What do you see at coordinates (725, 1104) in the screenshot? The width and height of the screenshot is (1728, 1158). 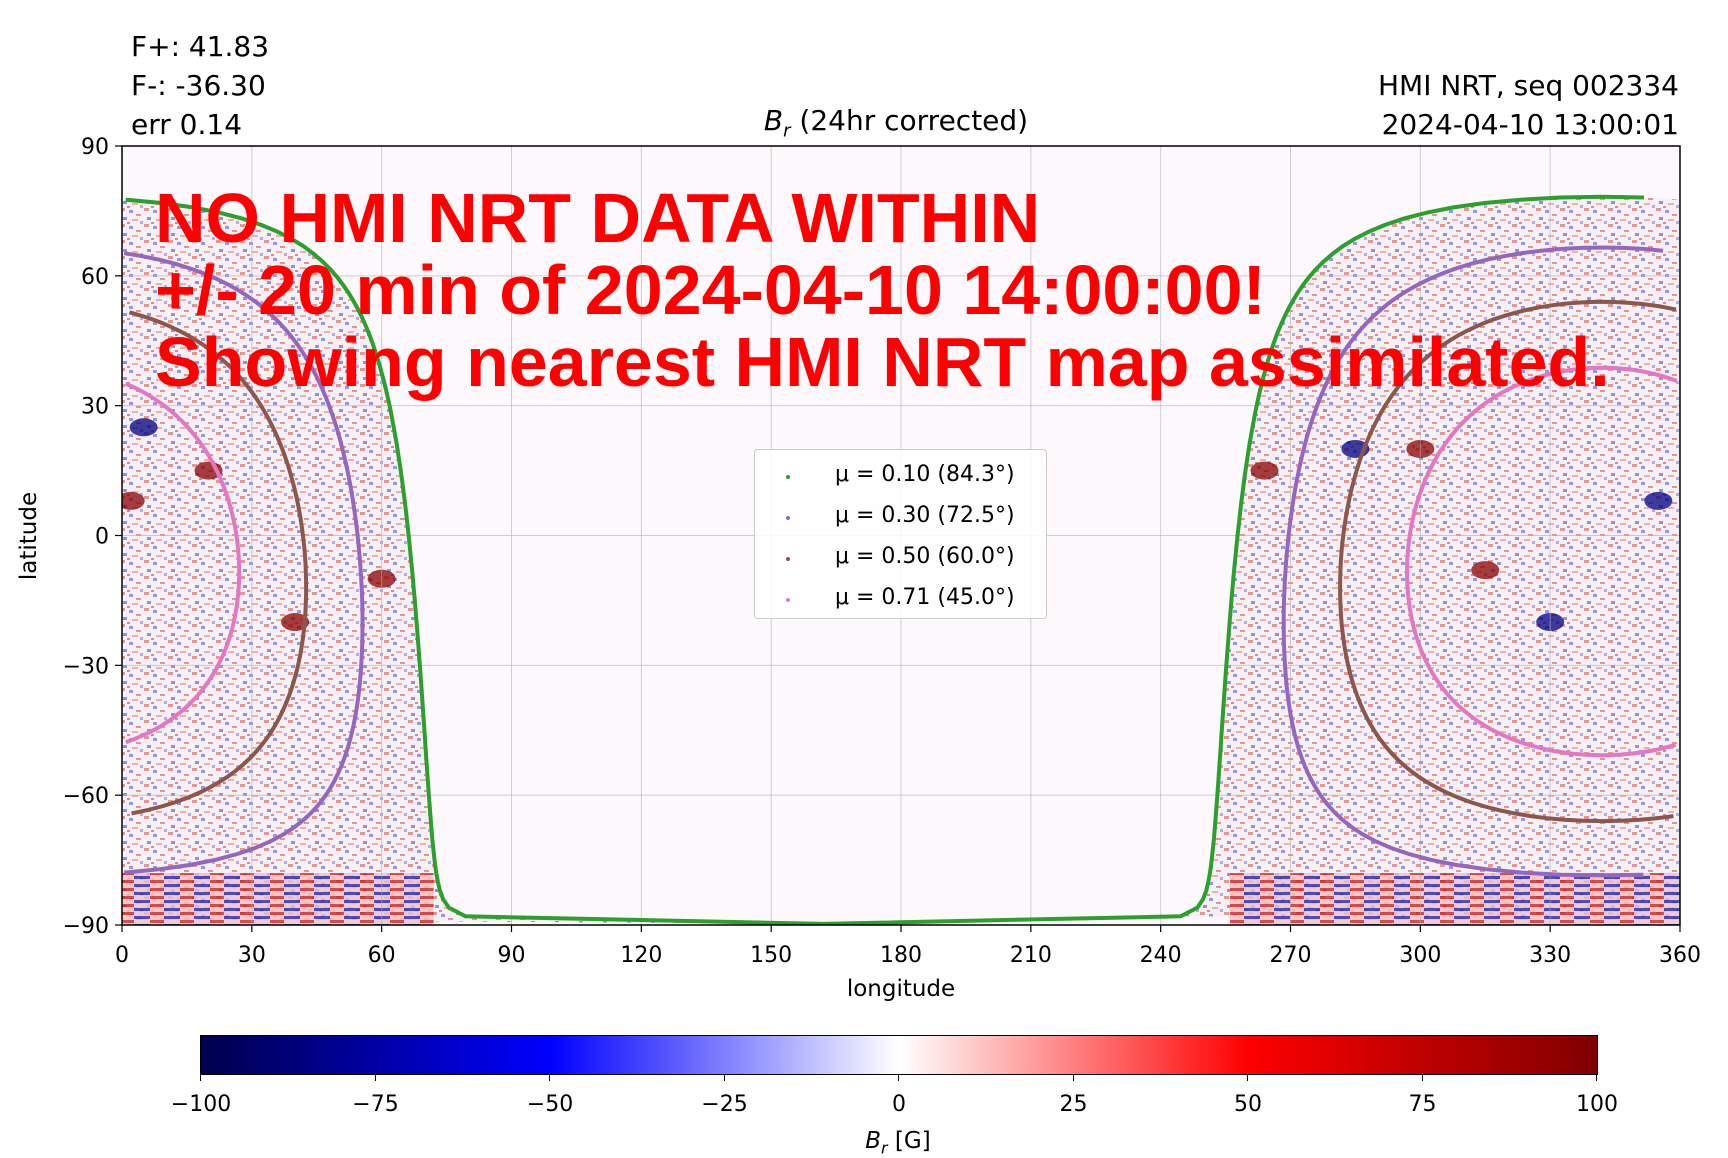 I see `colorbar-tick-label: −25` at bounding box center [725, 1104].